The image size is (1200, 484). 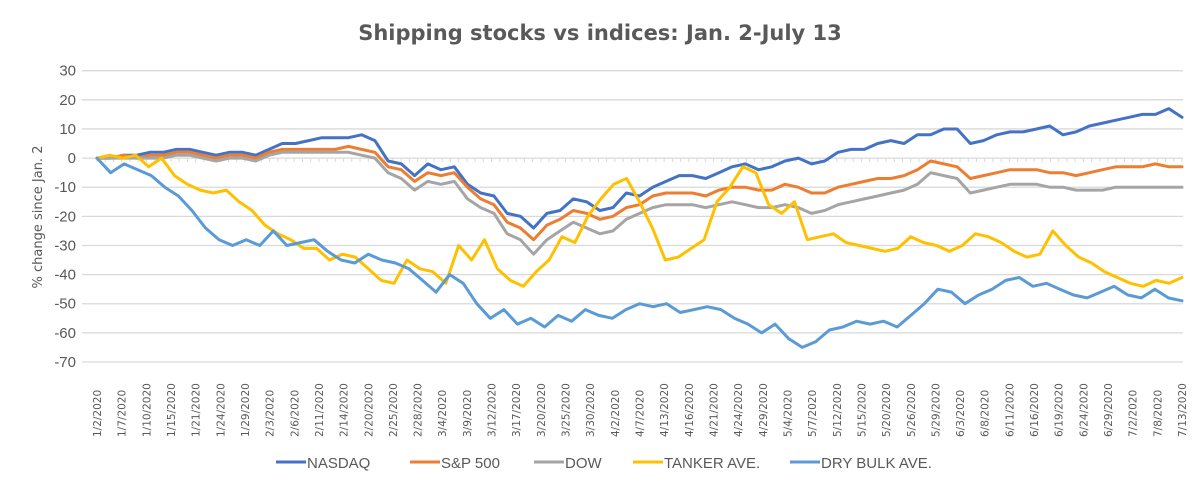 What do you see at coordinates (1158, 413) in the screenshot?
I see `x-tick-label: 7/8/2020` at bounding box center [1158, 413].